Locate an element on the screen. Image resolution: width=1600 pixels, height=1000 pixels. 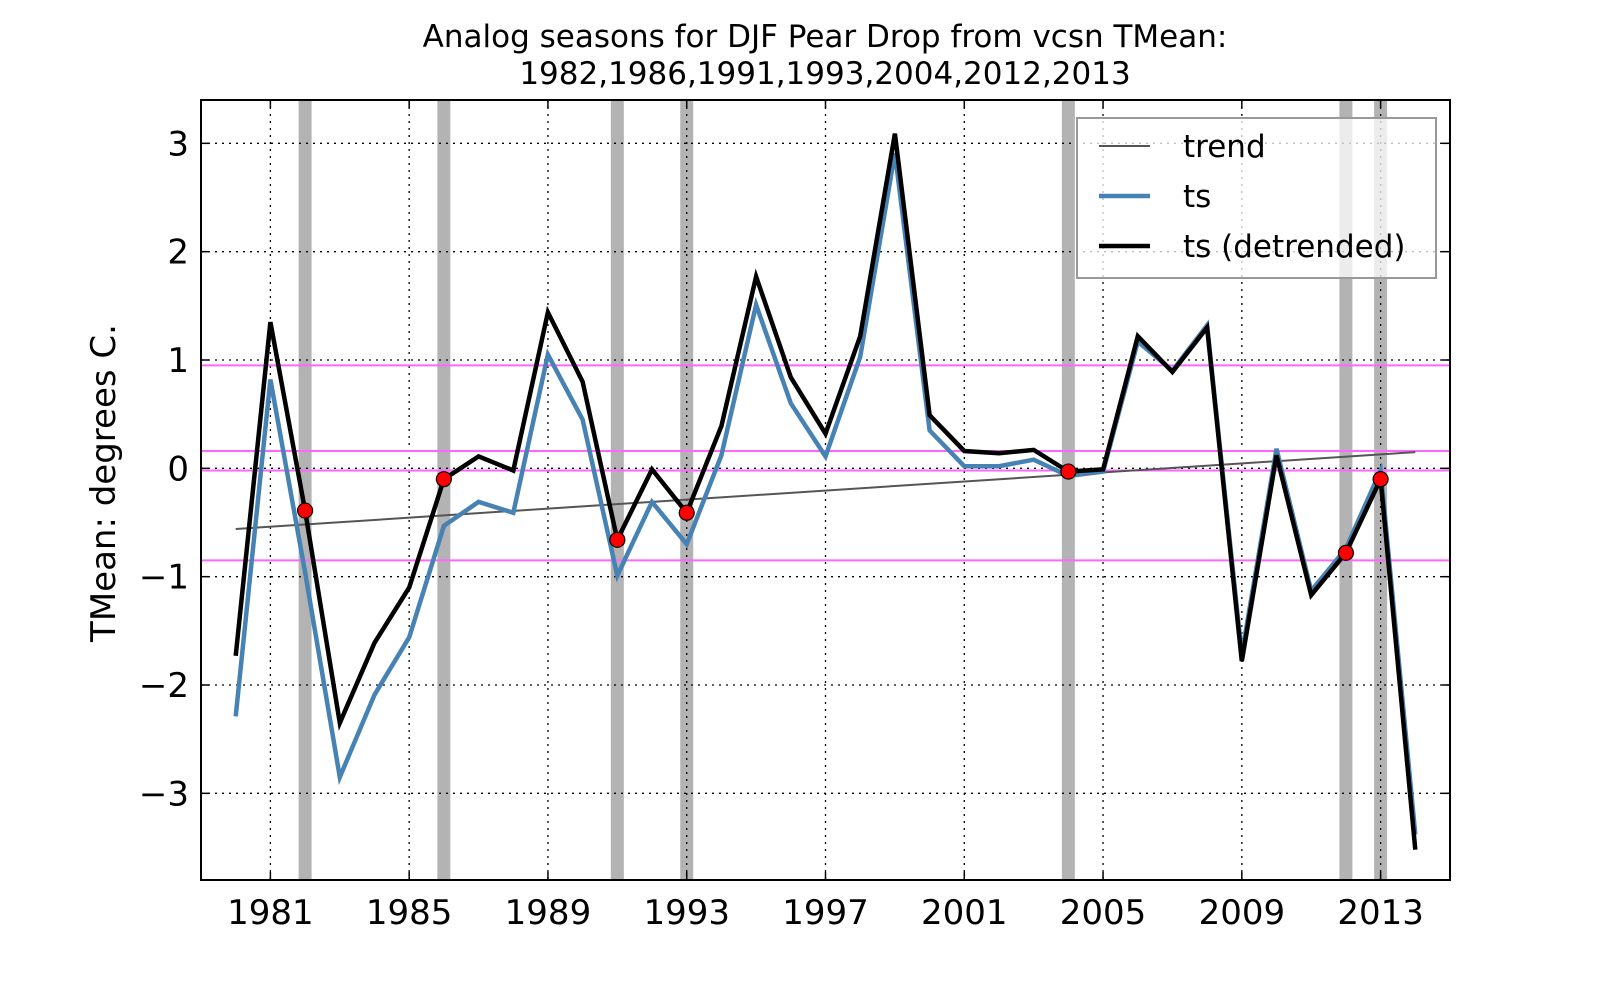
x-tick-label: 2005 is located at coordinates (1103, 913).